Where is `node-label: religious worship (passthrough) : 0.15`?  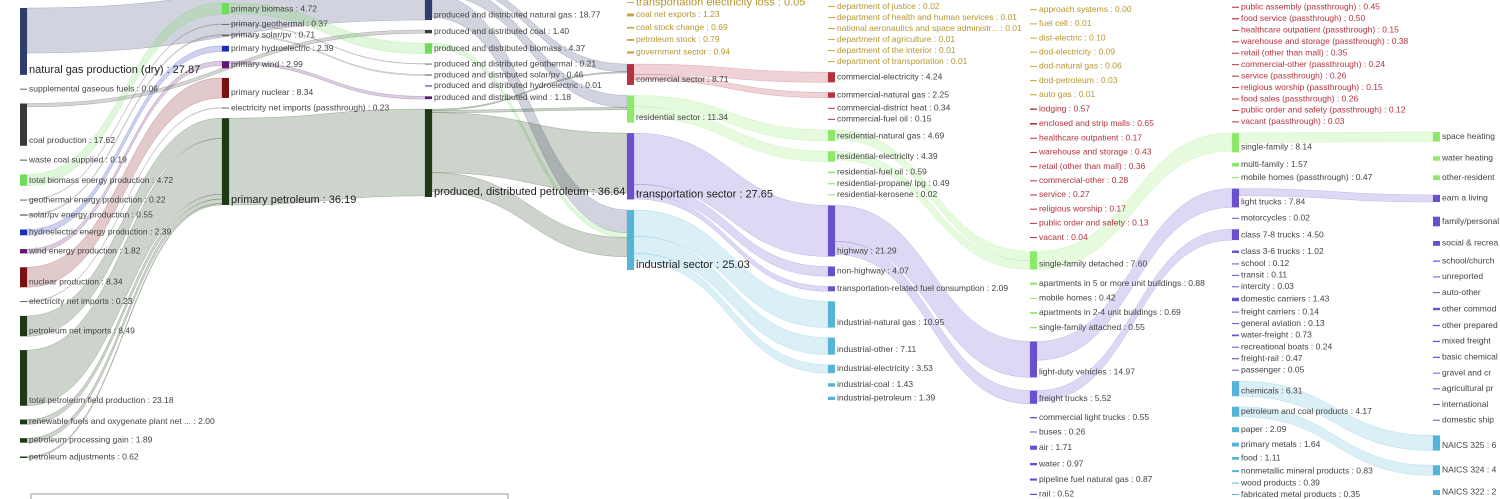 node-label: religious worship (passthrough) : 0.15 is located at coordinates (1312, 87).